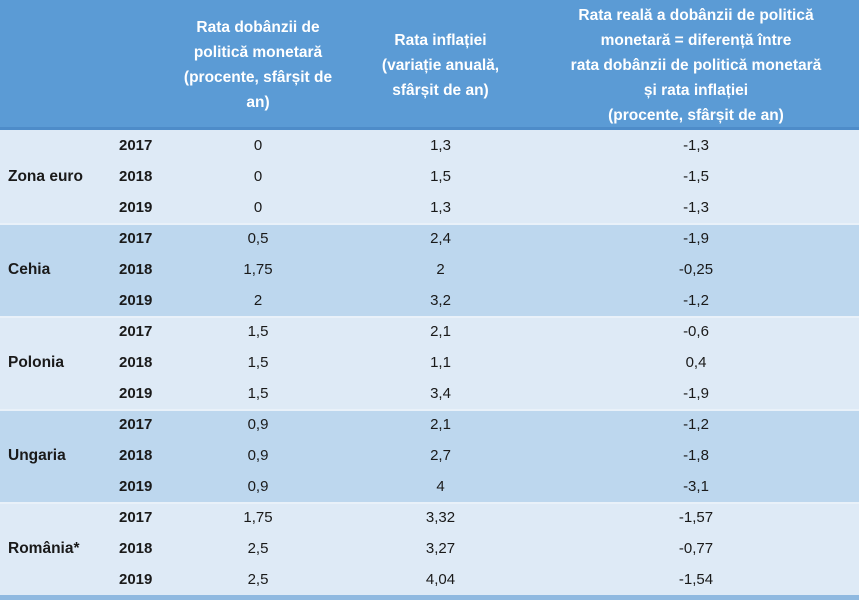  Describe the element at coordinates (440, 300) in the screenshot. I see `inflation-cell: 3,2` at that location.